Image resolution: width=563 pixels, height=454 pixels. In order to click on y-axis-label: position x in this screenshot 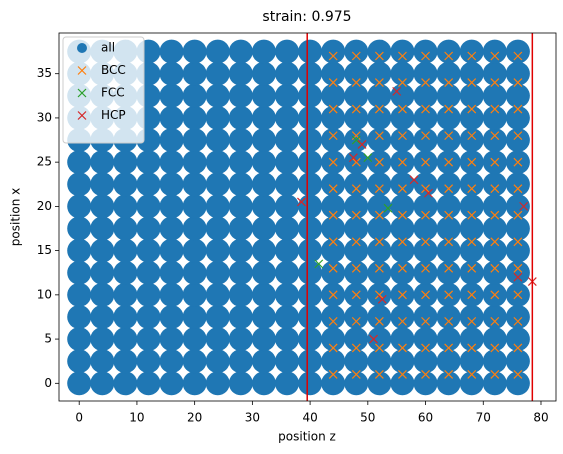, I will do `click(16, 217)`.